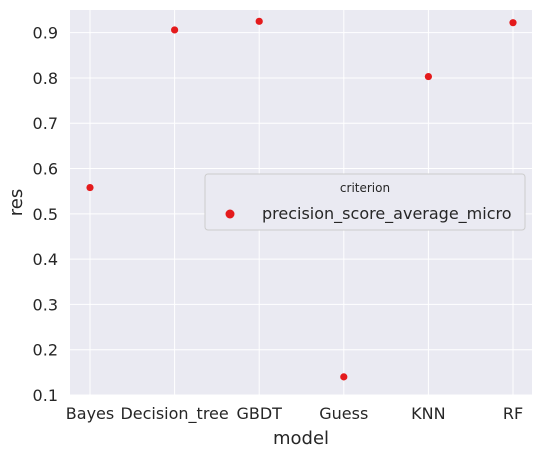 This screenshot has height=457, width=544. Describe the element at coordinates (45, 123) in the screenshot. I see `y-tick-label: 0.7` at that location.